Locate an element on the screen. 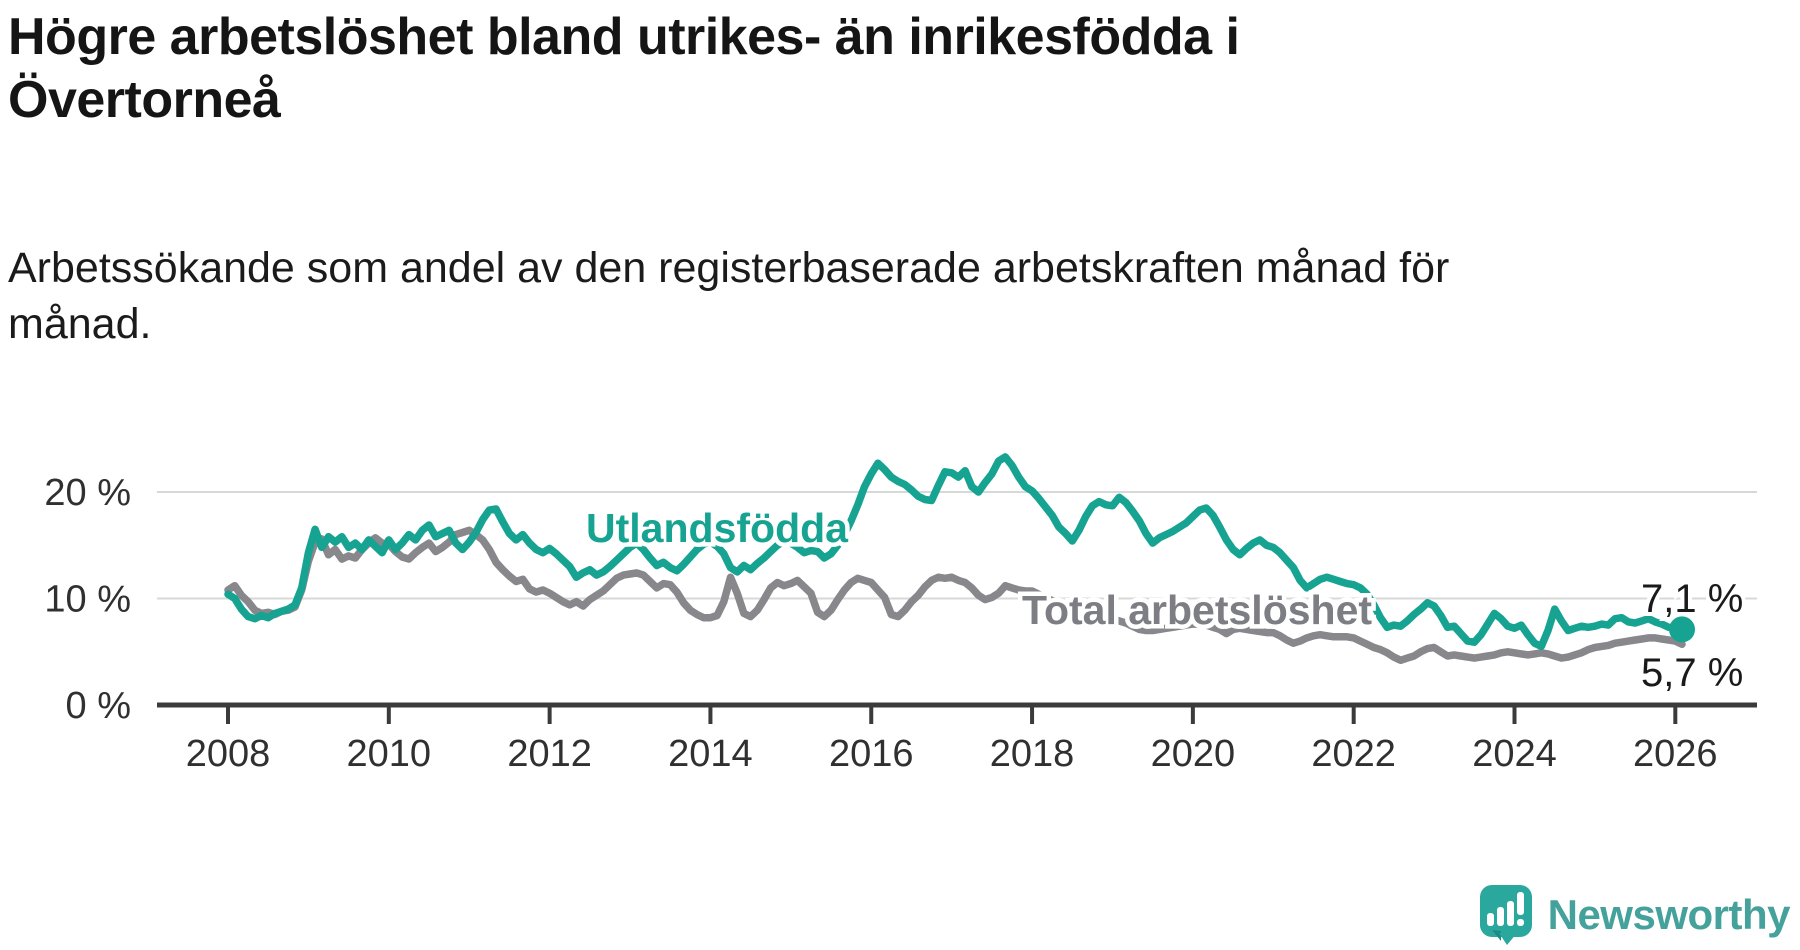 The image size is (1800, 950). x-tick-label: 2010 is located at coordinates (389, 754).